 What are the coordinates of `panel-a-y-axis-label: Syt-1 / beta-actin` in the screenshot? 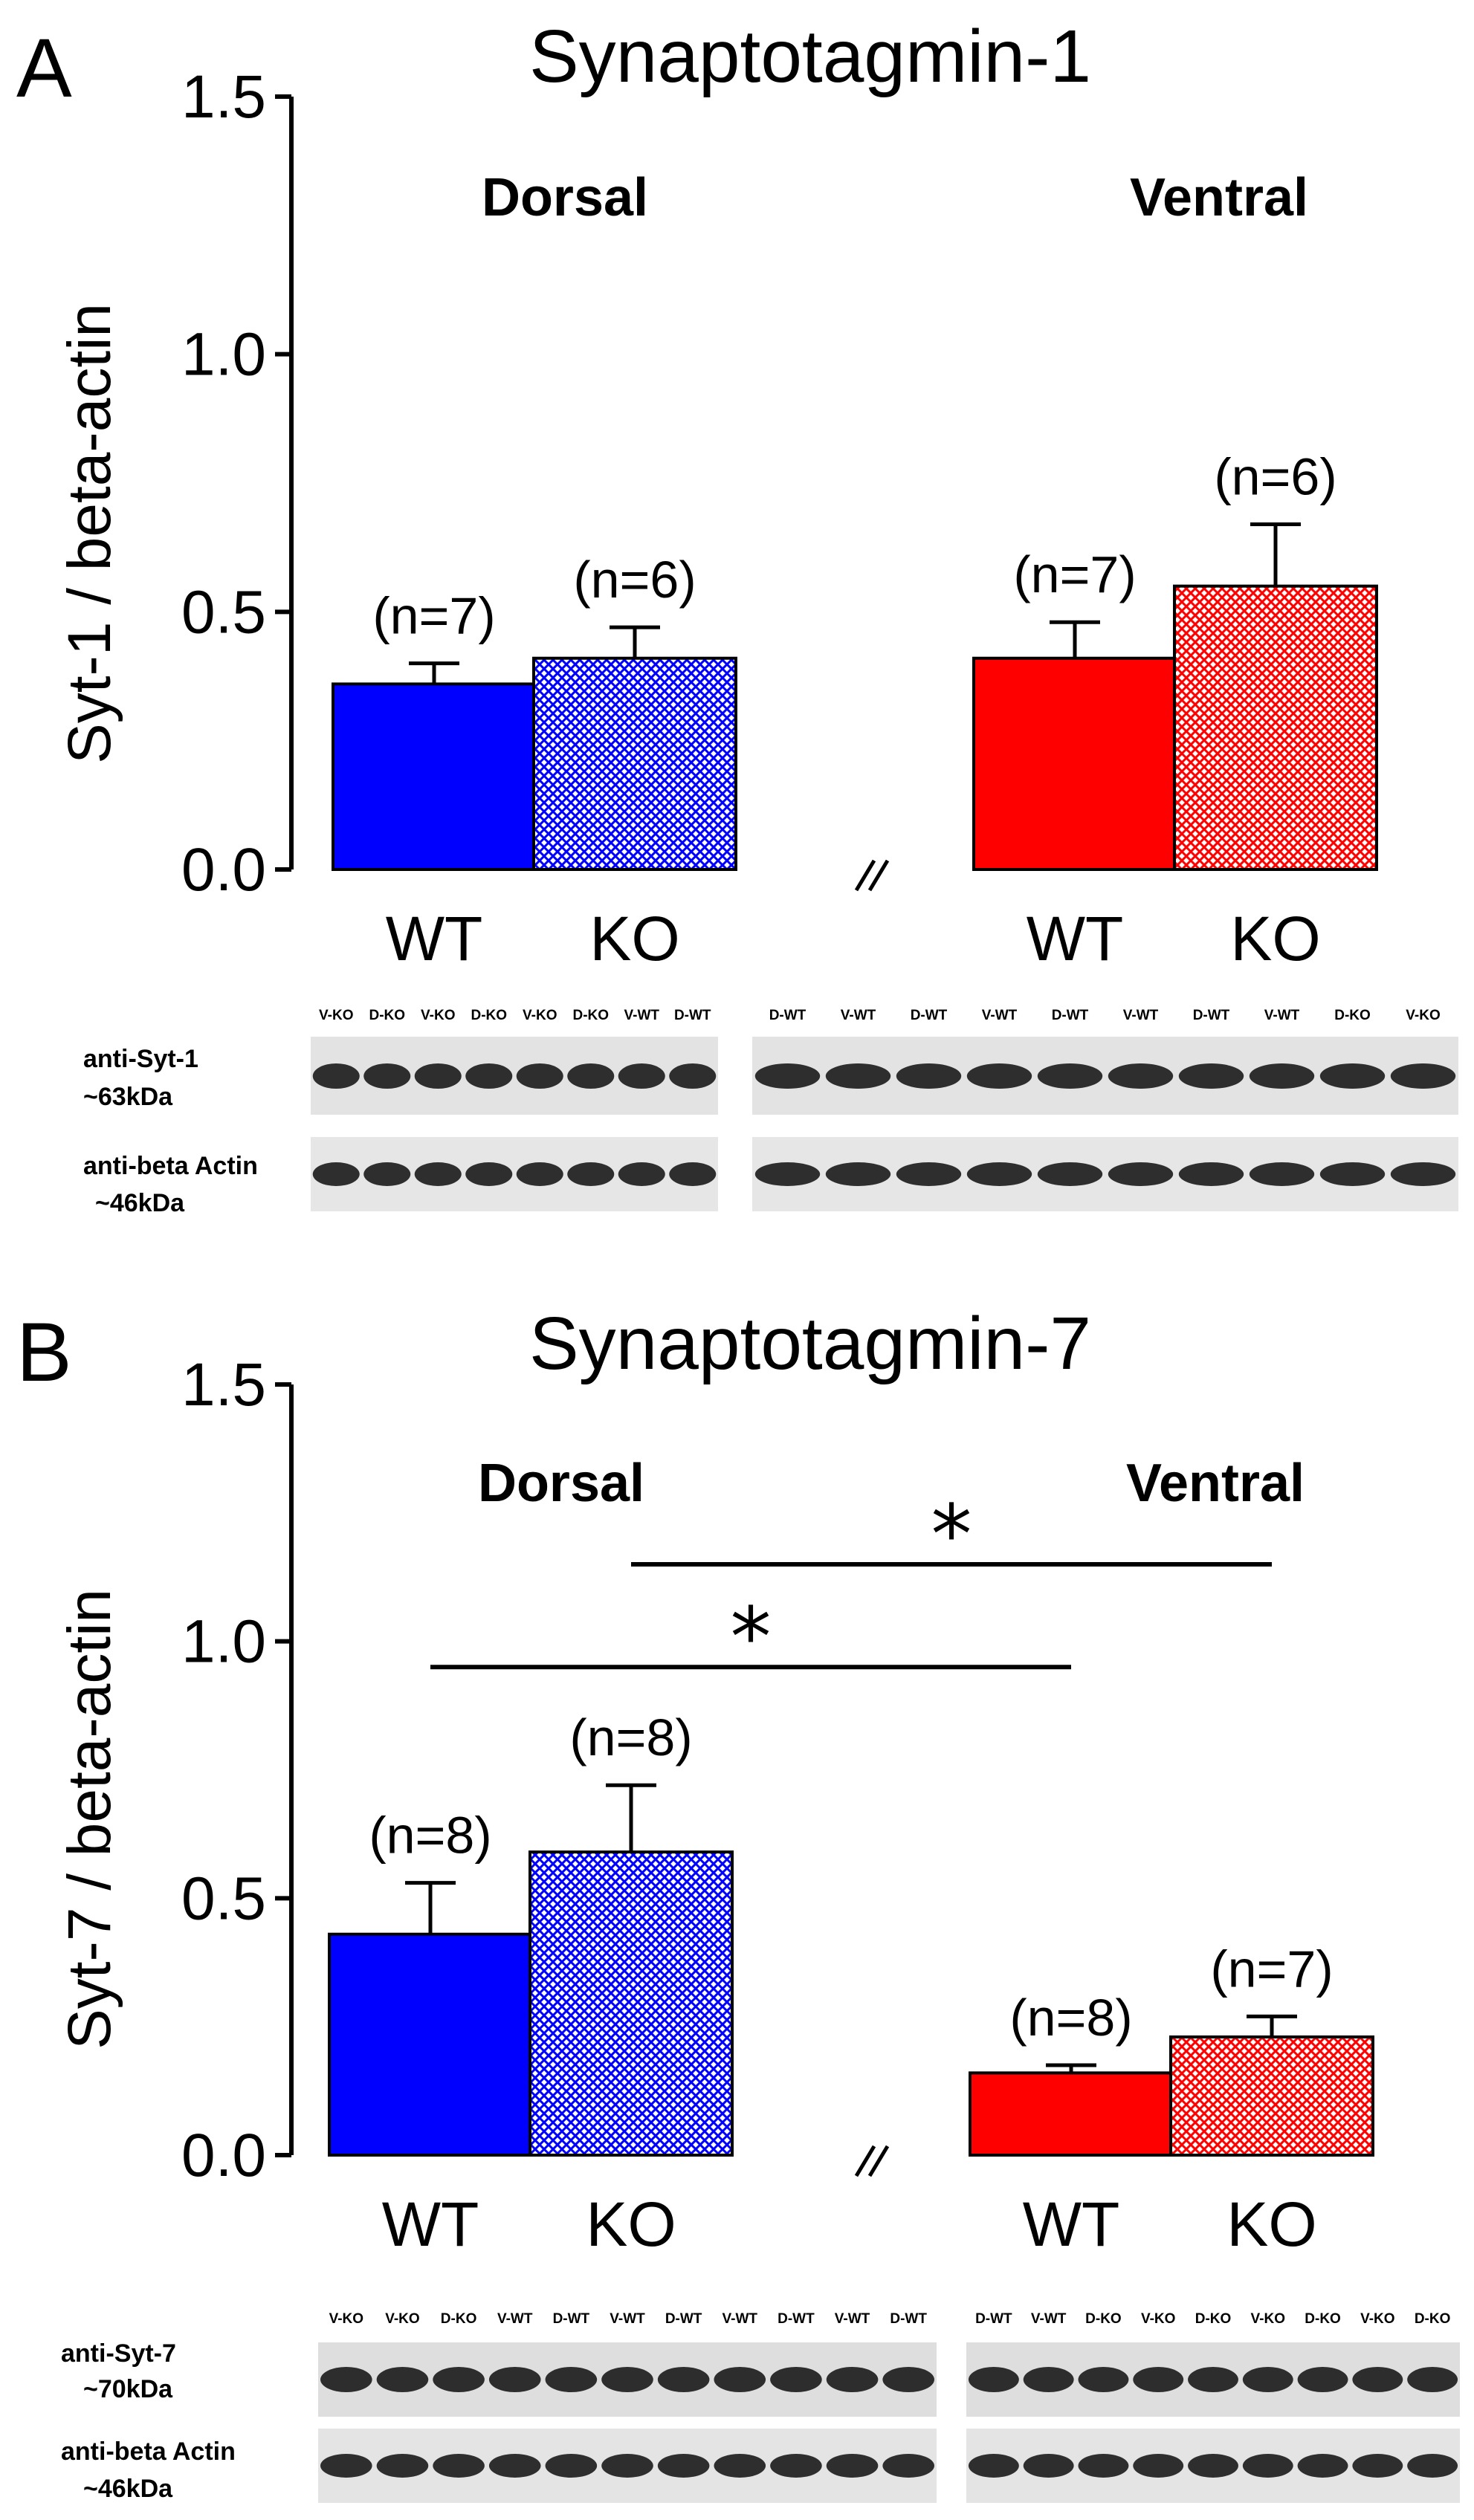 It's located at (90, 533).